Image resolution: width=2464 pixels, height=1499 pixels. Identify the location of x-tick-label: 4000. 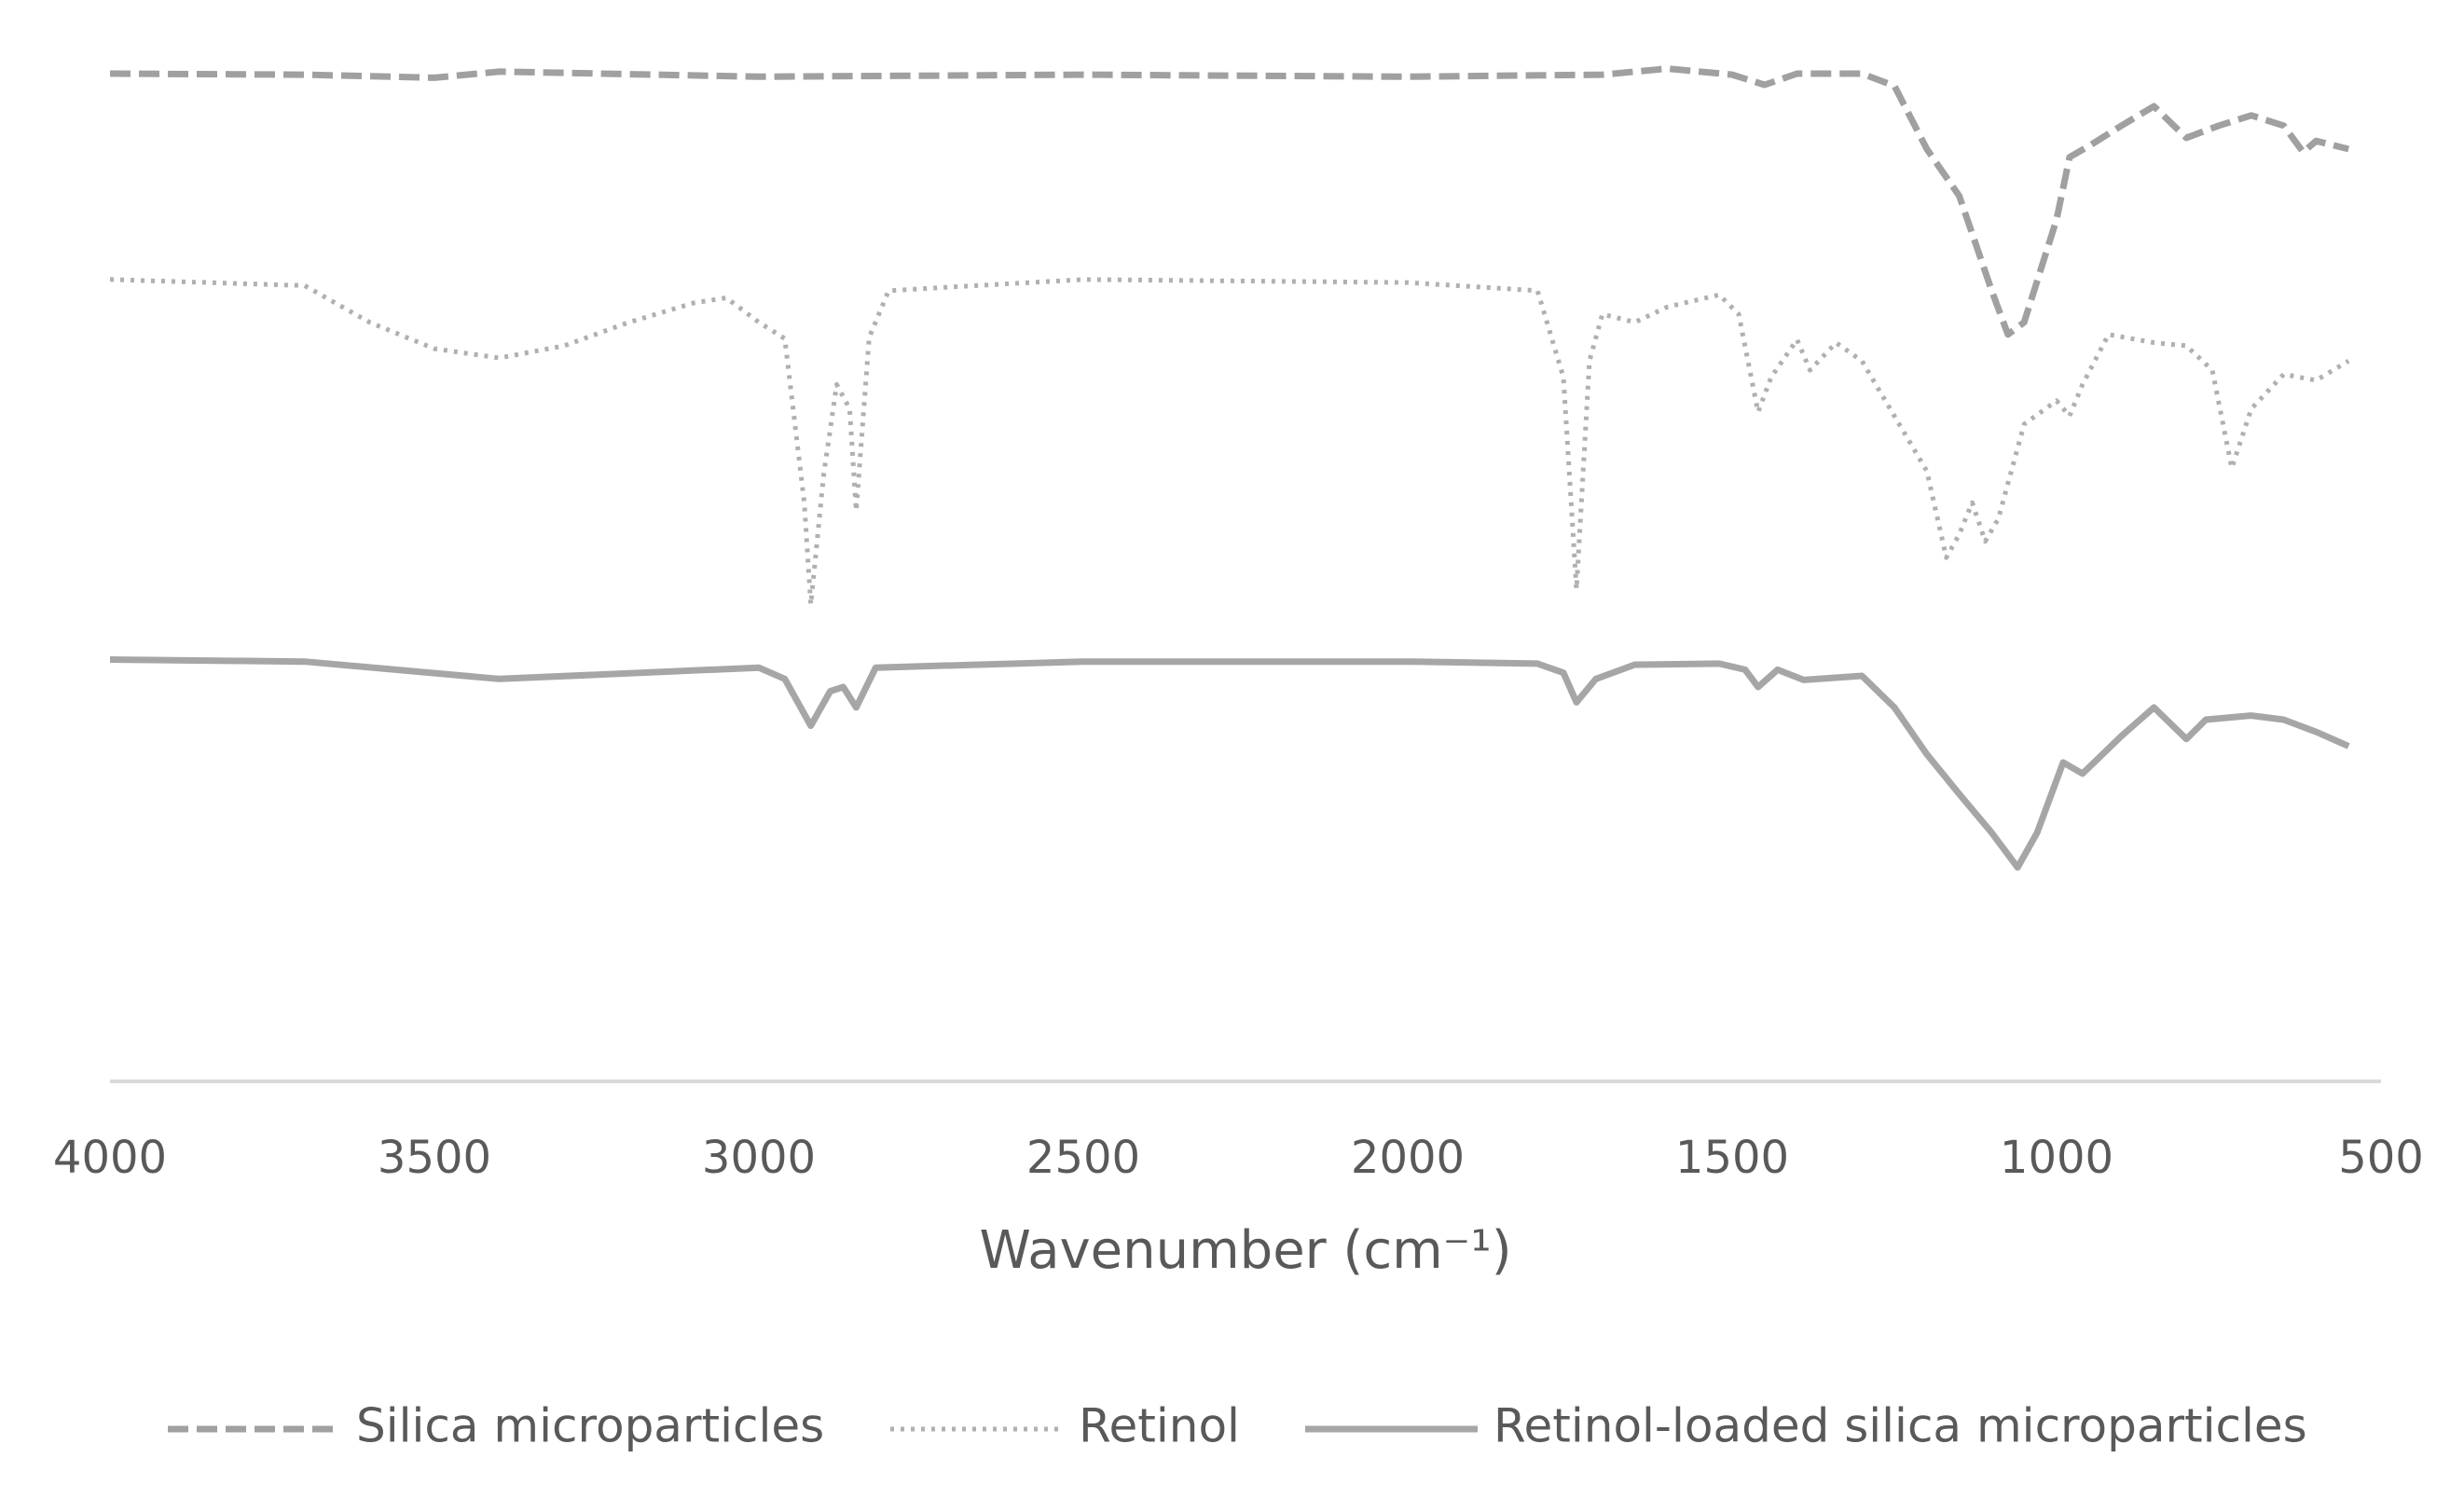
(110, 1158).